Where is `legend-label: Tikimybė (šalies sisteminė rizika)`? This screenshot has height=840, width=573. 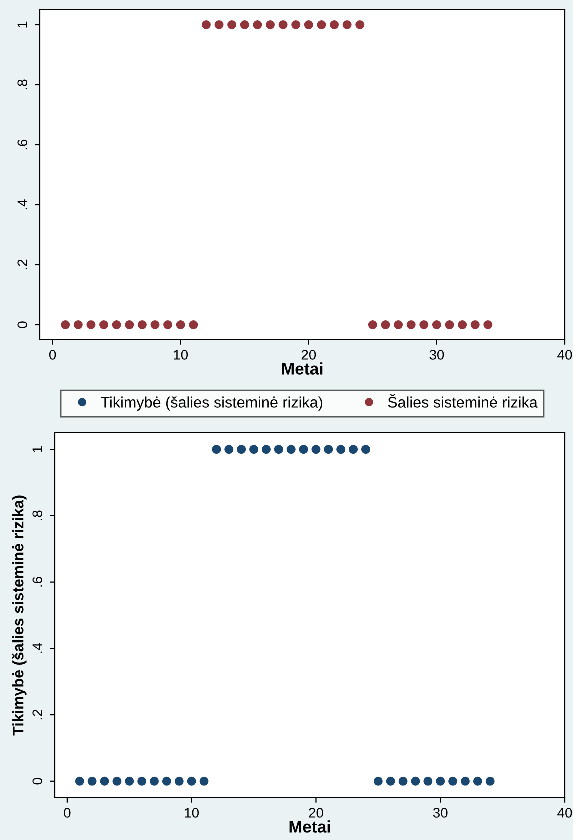 legend-label: Tikimybė (šalies sisteminė rizika) is located at coordinates (211, 403).